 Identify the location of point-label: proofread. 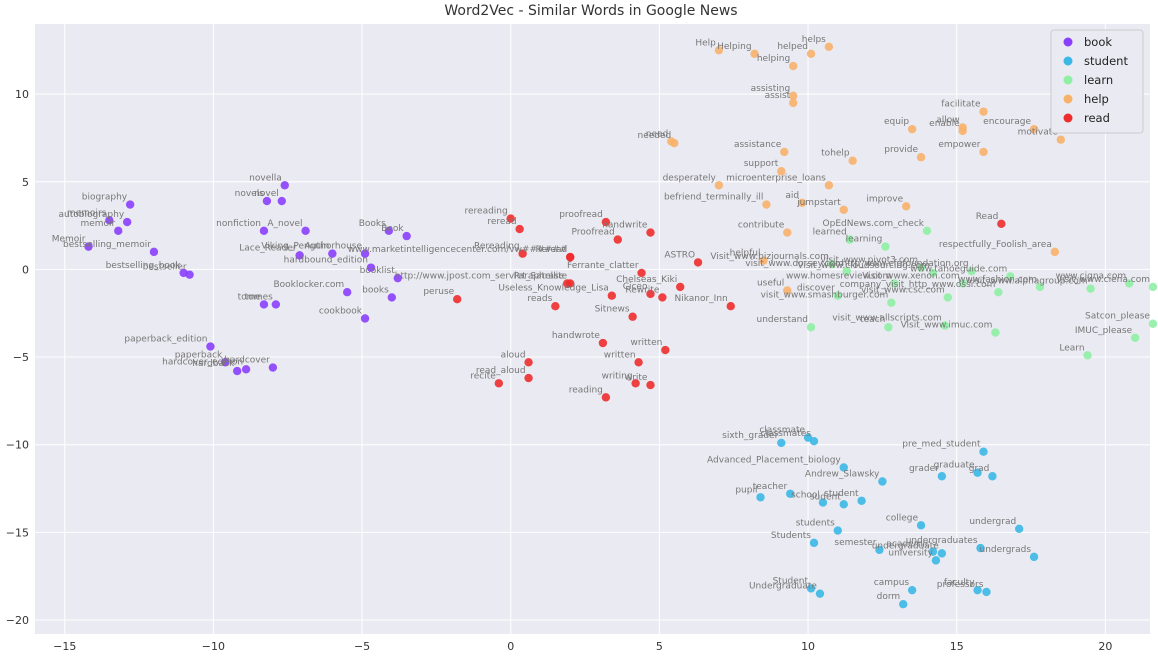
(581, 215).